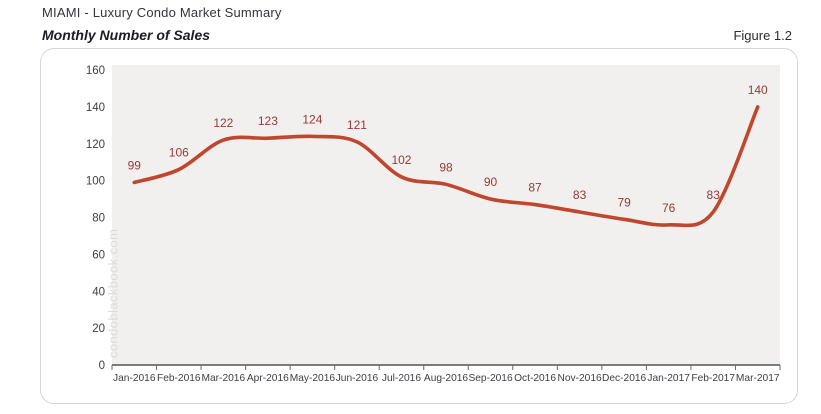 The width and height of the screenshot is (821, 414). I want to click on data-label: 140, so click(758, 90).